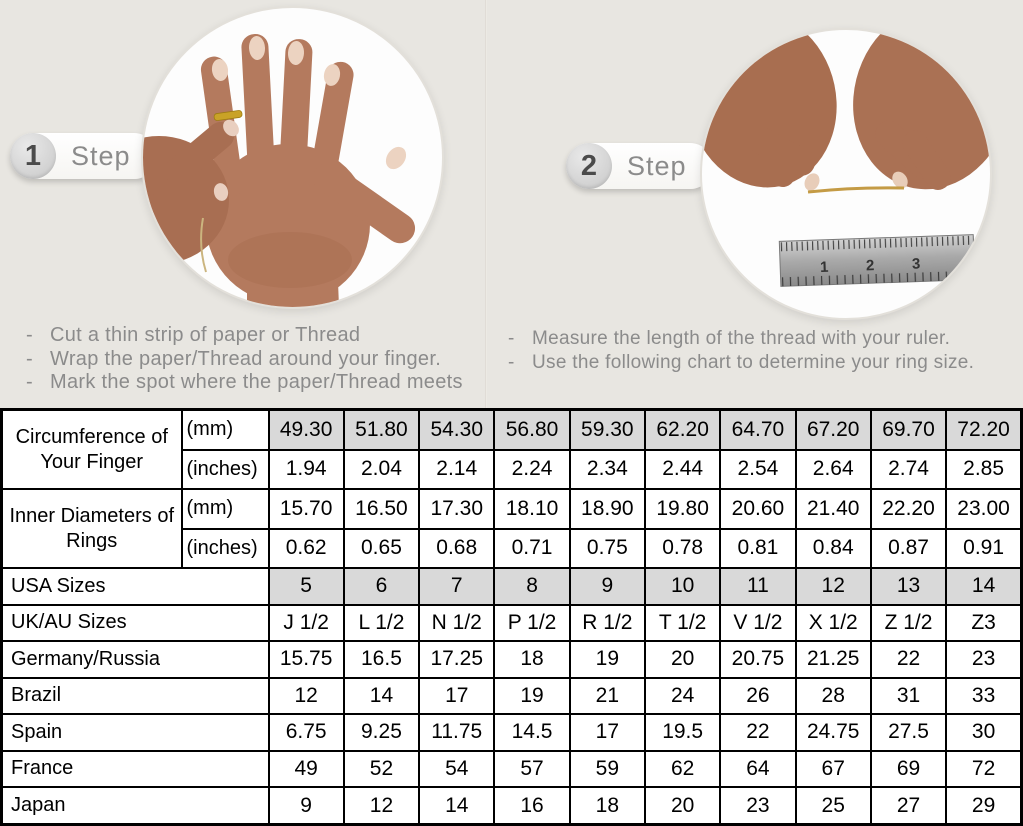 Image resolution: width=1023 pixels, height=826 pixels. Describe the element at coordinates (833, 469) in the screenshot. I see `value-cell: 2.64` at that location.